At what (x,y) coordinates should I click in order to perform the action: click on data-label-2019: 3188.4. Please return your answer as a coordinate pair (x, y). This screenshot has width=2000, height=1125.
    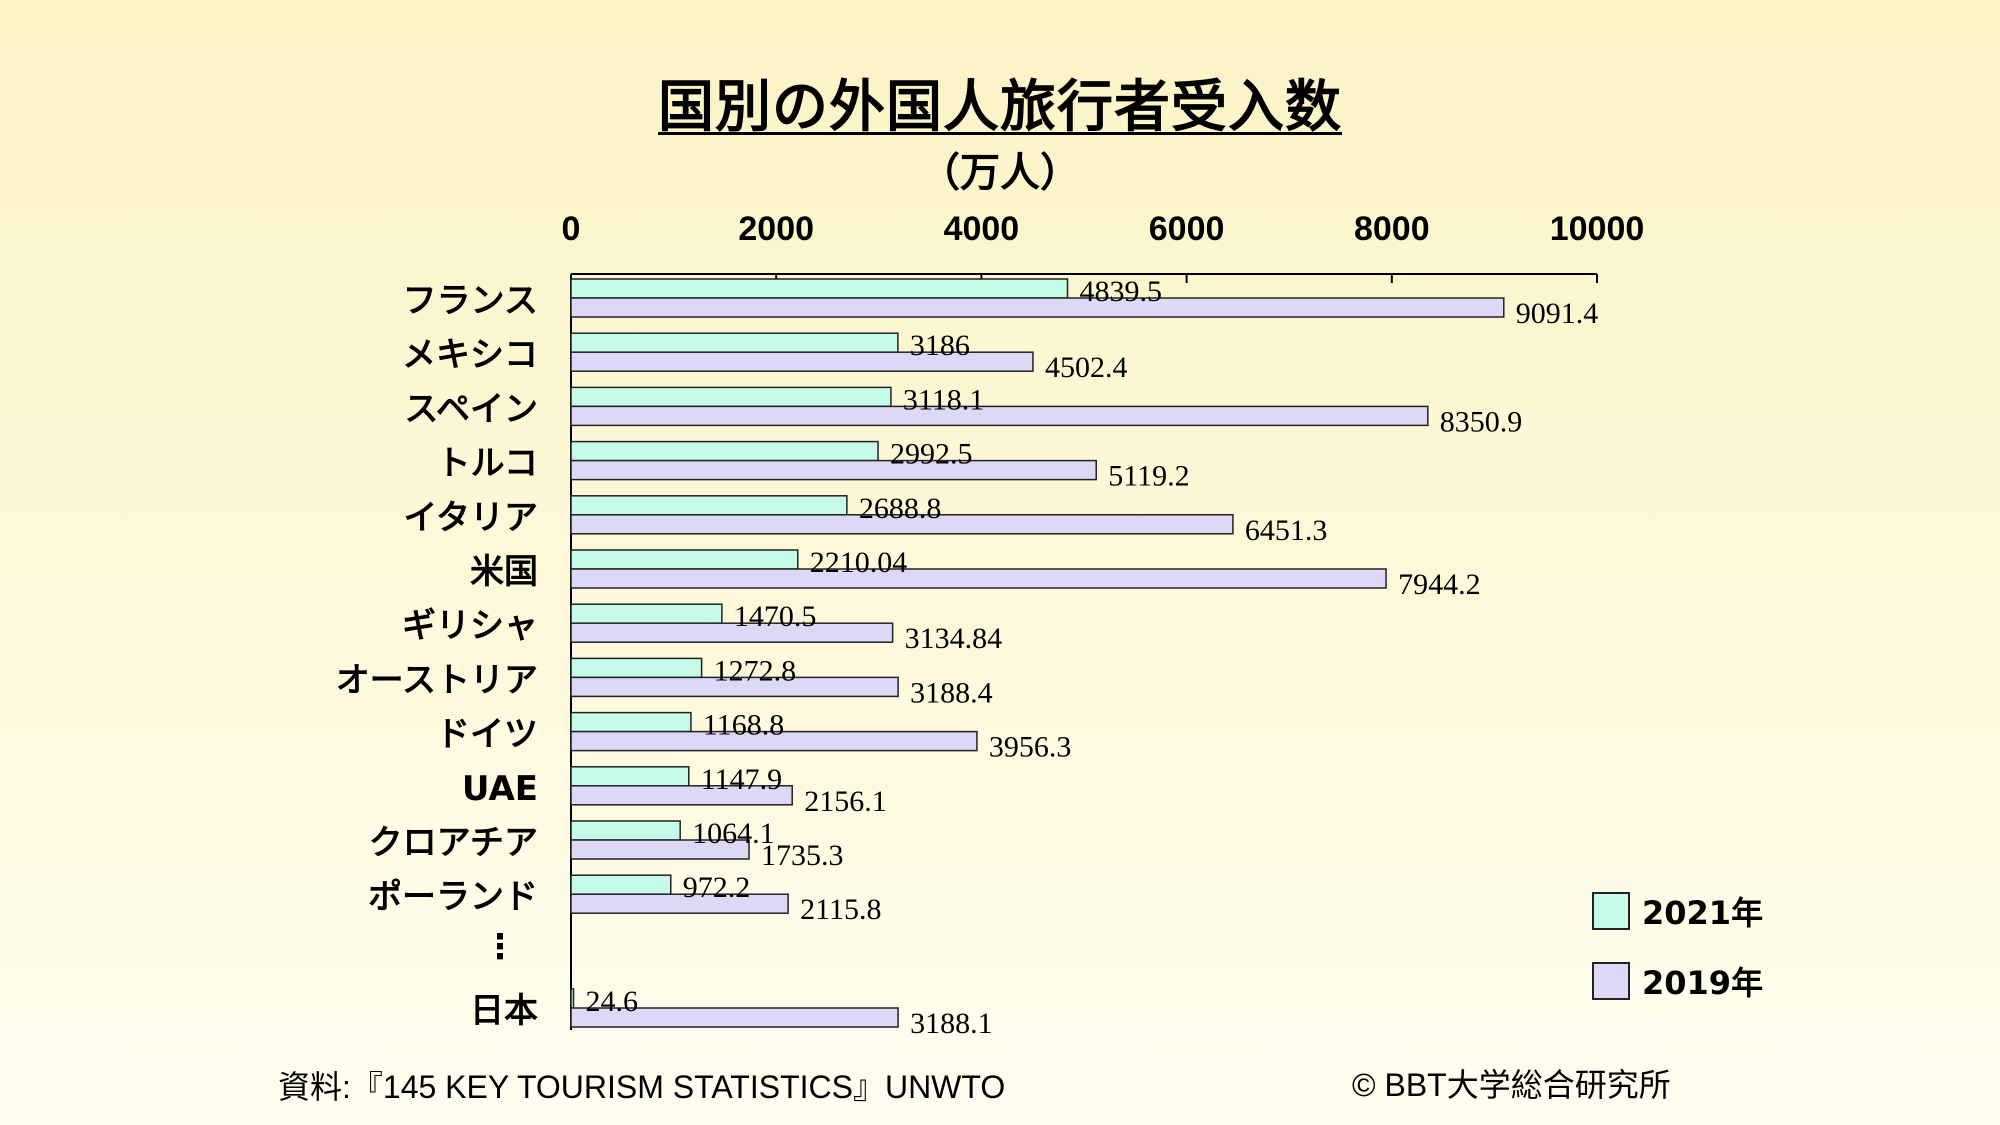
    Looking at the image, I should click on (951, 692).